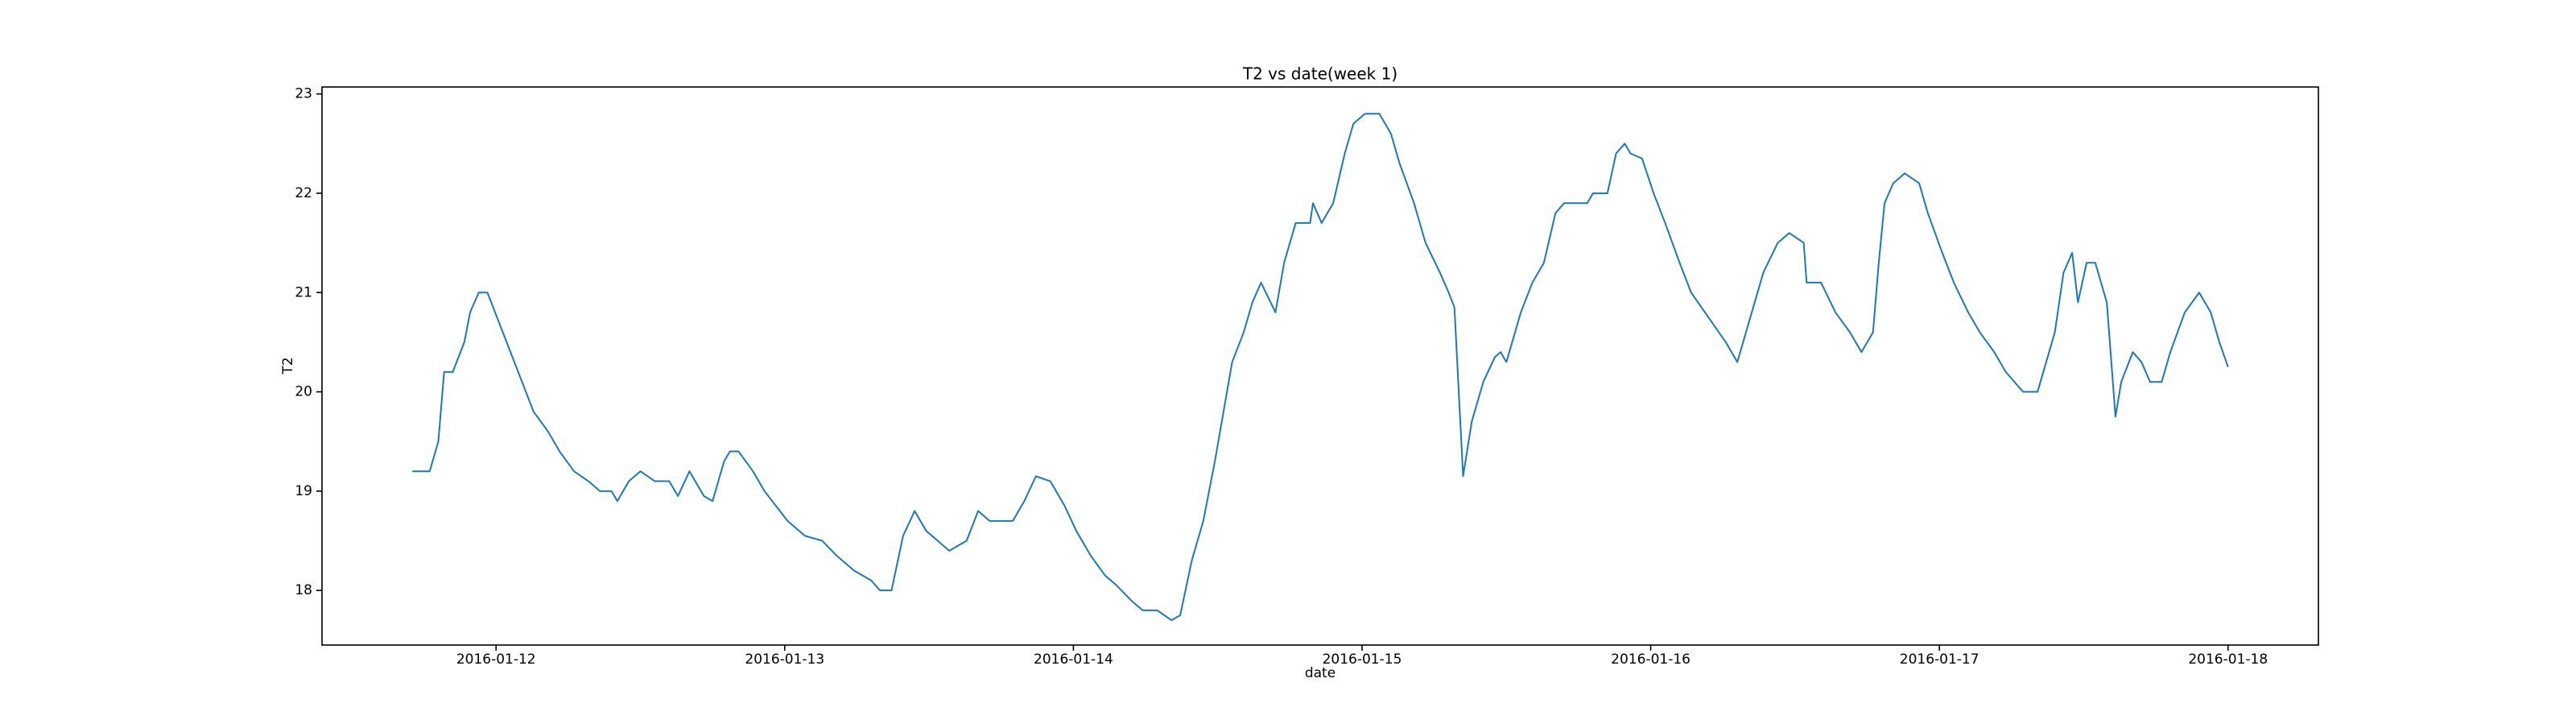 The width and height of the screenshot is (2576, 728). What do you see at coordinates (303, 590) in the screenshot?
I see `y-tick-label: 18` at bounding box center [303, 590].